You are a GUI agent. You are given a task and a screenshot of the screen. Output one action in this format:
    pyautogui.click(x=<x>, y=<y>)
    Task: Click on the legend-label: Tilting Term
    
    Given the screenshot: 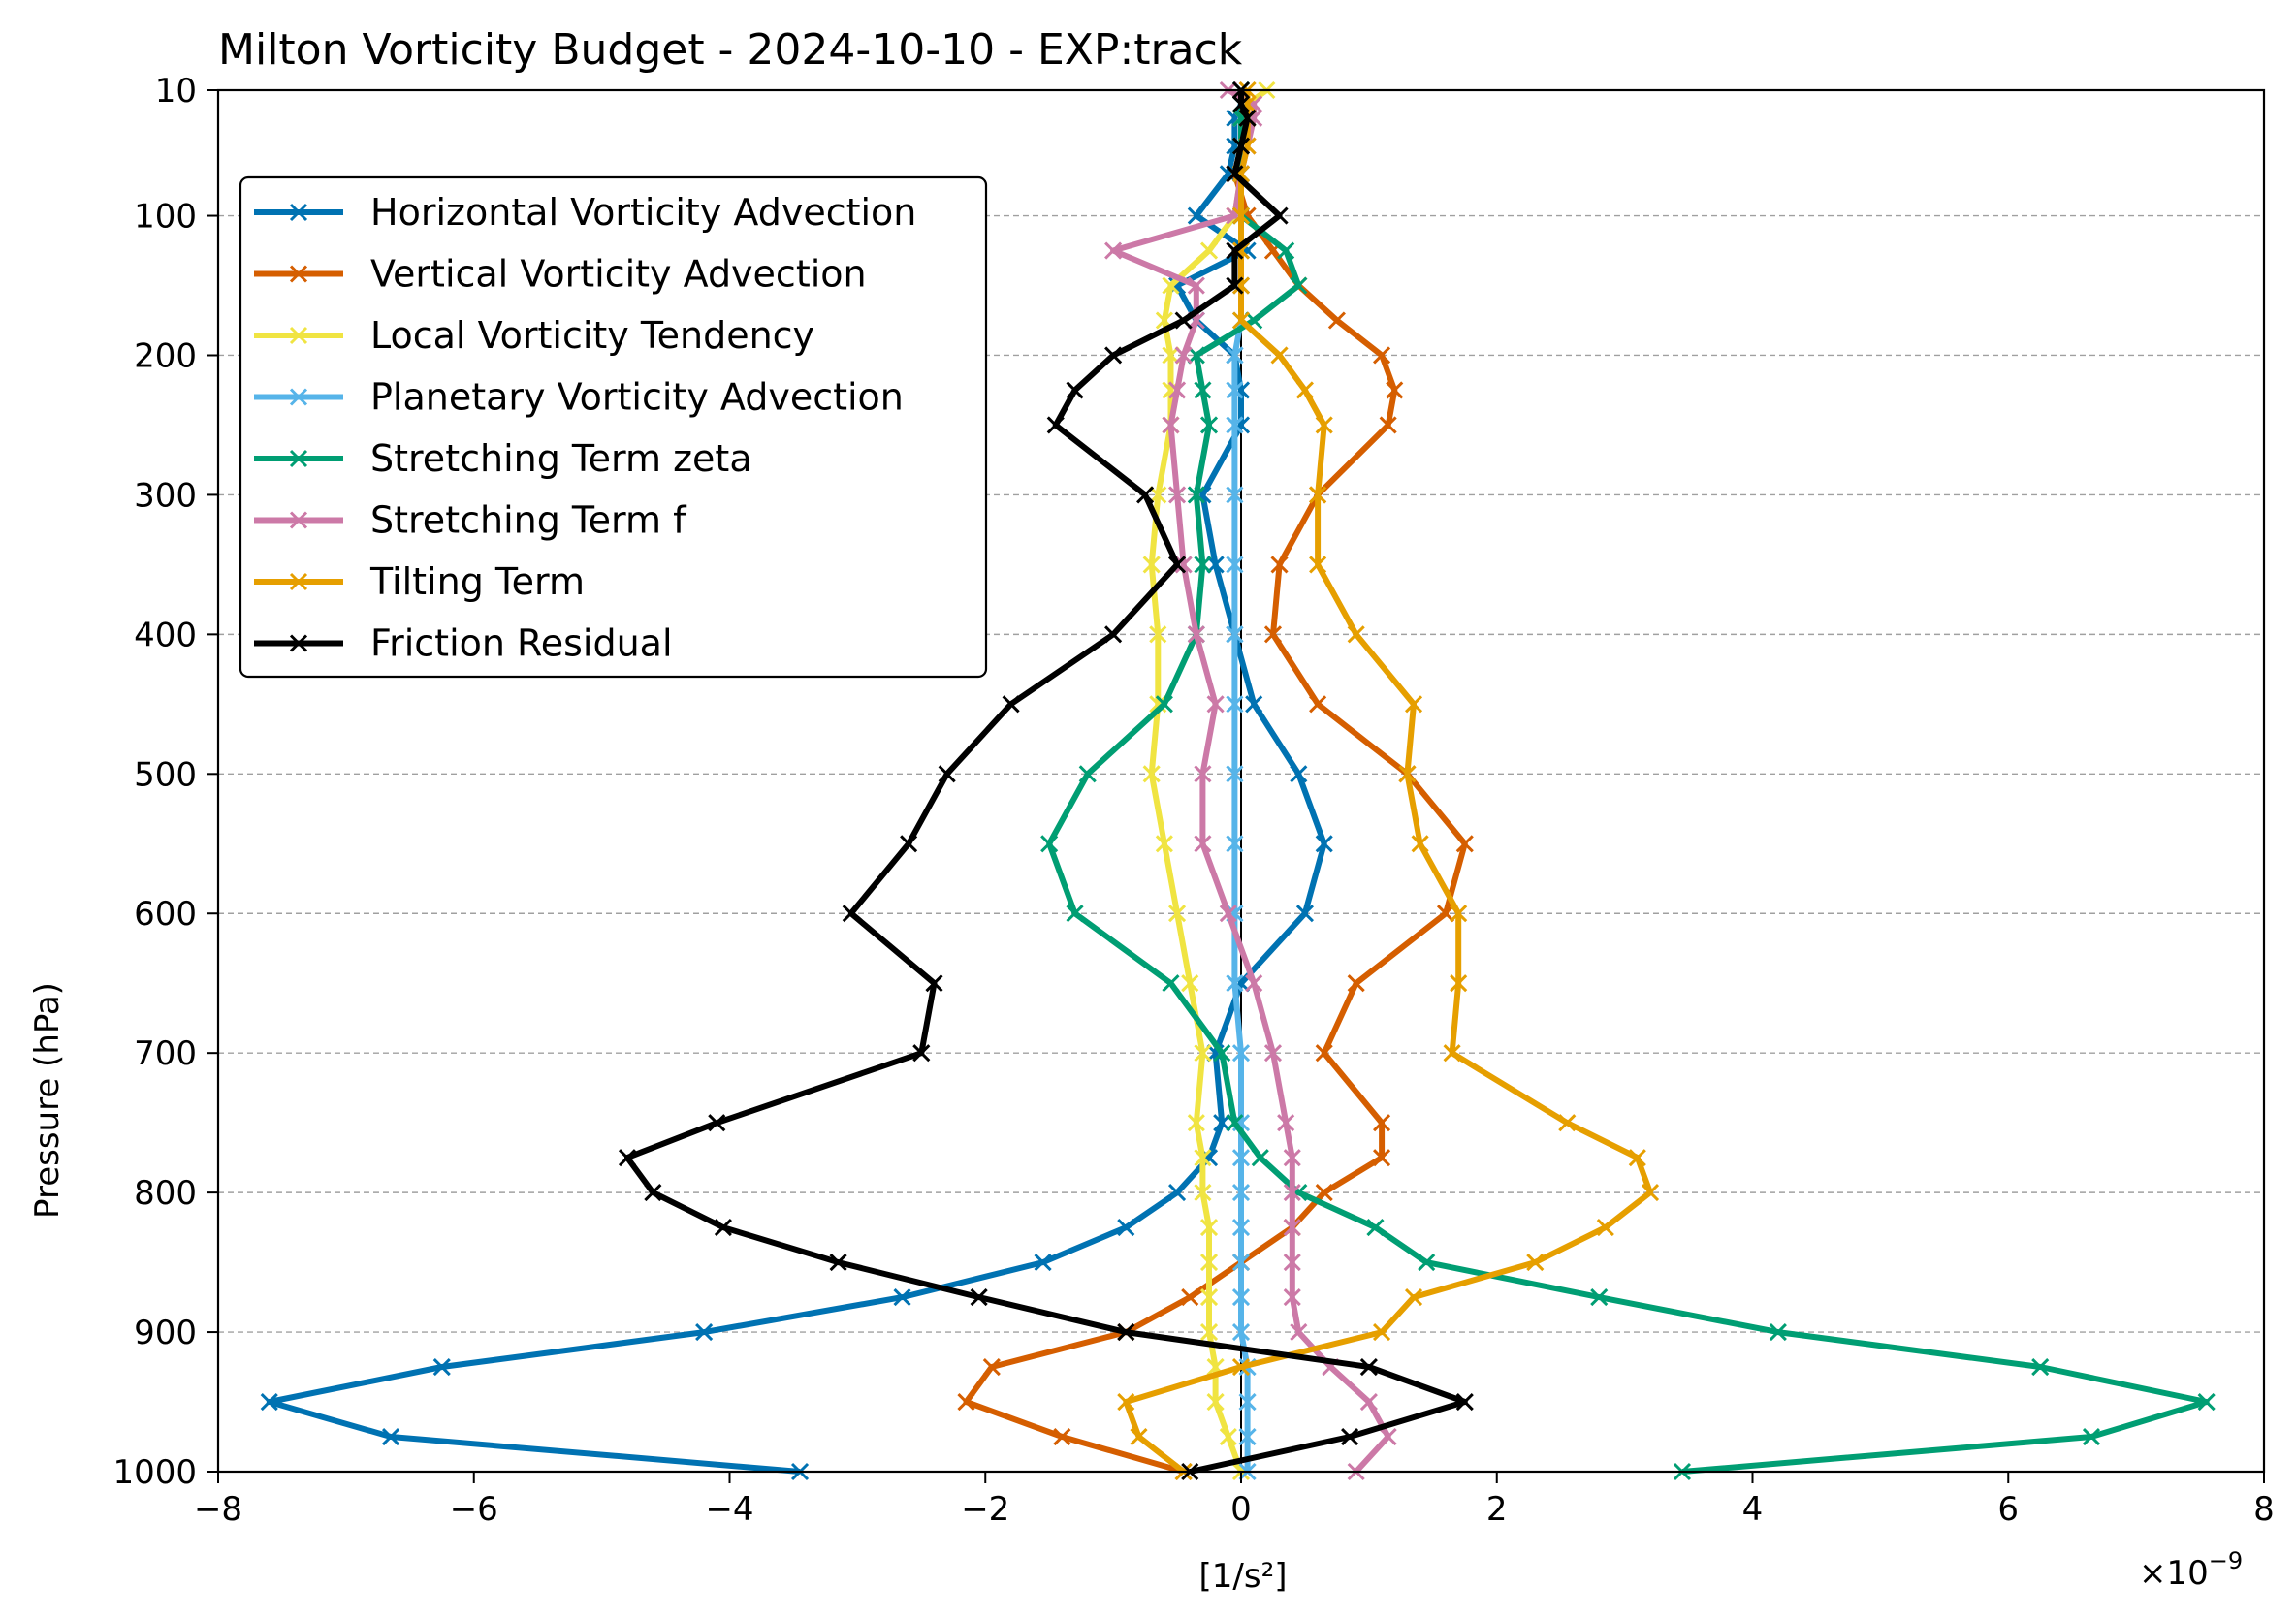 What is the action you would take?
    pyautogui.click(x=477, y=581)
    